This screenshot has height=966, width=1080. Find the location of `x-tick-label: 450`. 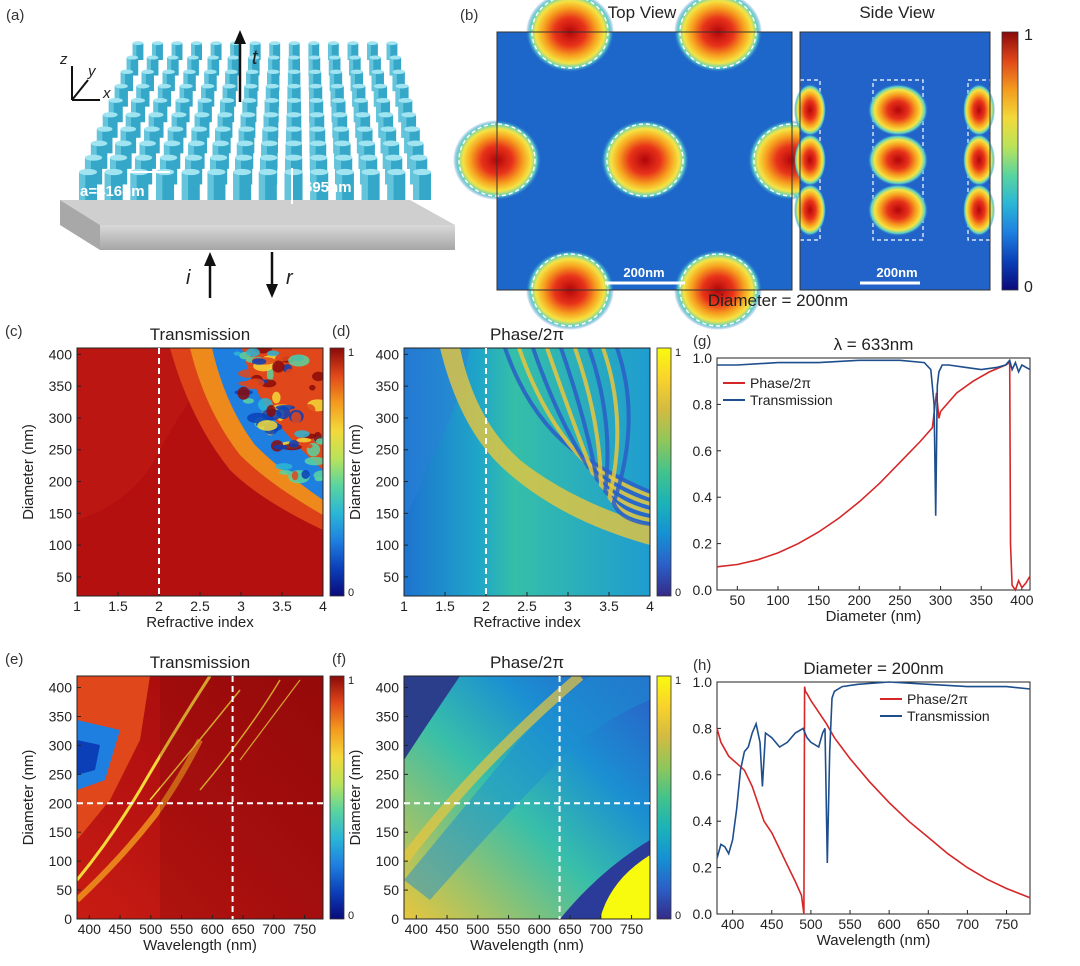

x-tick-label: 450 is located at coordinates (120, 929).